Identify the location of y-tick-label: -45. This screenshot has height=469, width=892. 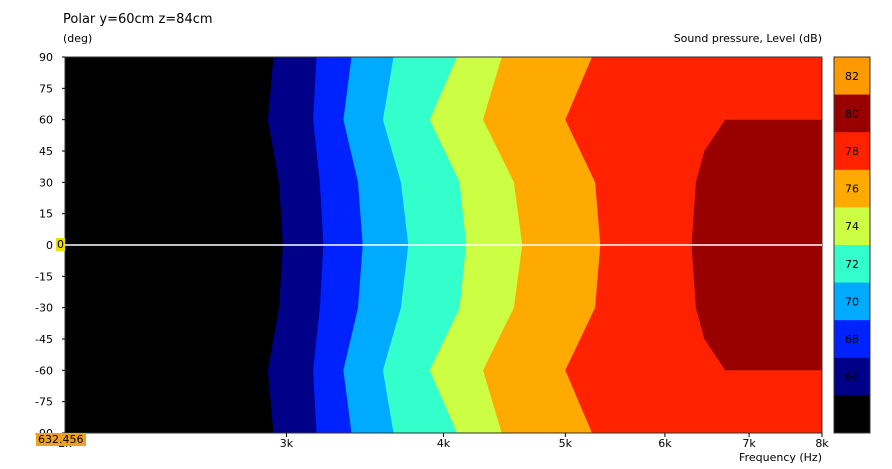
(44, 339).